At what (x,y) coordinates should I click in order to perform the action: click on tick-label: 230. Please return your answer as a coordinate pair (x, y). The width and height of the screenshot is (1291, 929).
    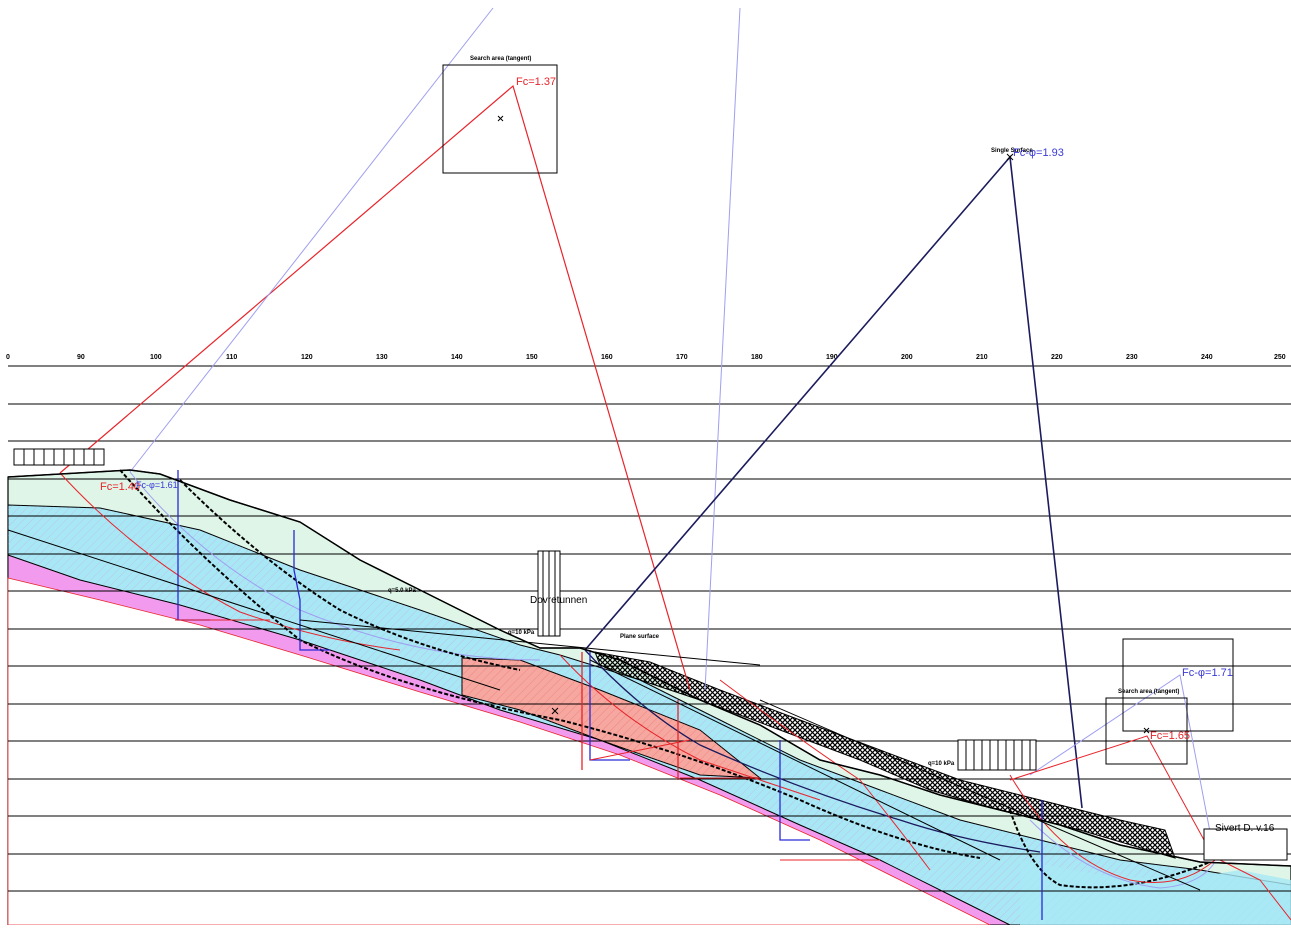
    Looking at the image, I should click on (1132, 357).